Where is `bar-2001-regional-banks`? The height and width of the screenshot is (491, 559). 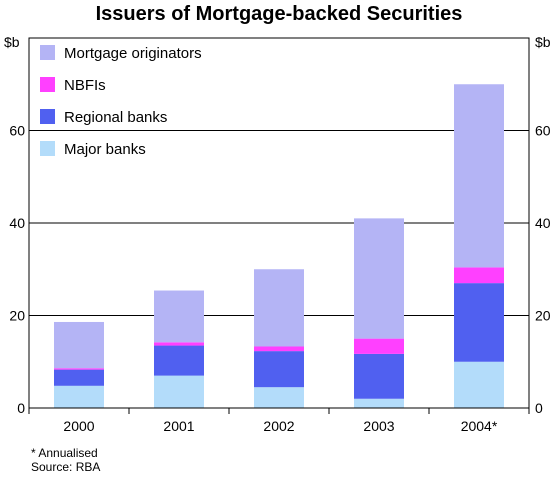 bar-2001-regional-banks is located at coordinates (179, 360).